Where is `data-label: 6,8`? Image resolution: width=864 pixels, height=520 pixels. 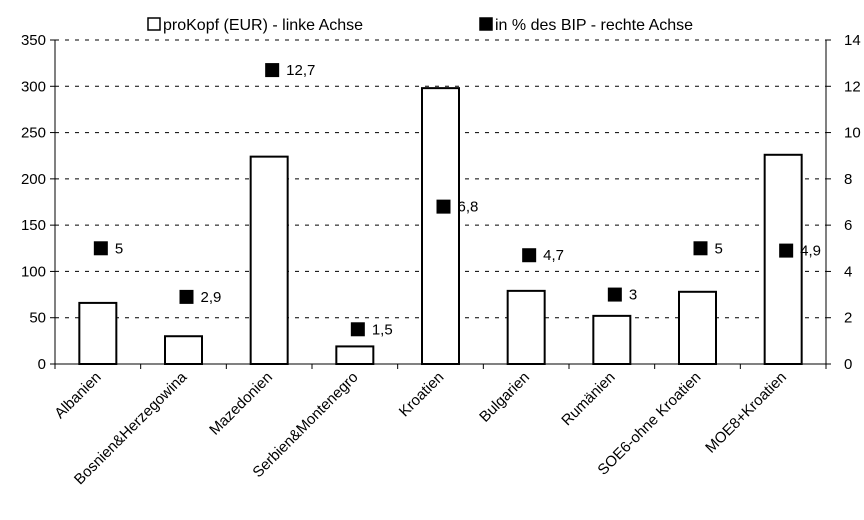 data-label: 6,8 is located at coordinates (468, 207).